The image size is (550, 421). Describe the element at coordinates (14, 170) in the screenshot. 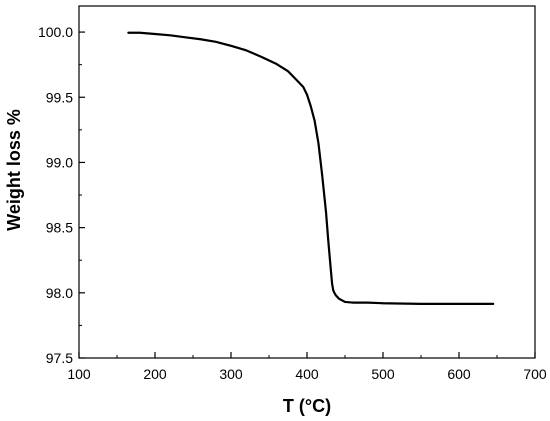

I see `y-axis-label: Weight loss %` at that location.